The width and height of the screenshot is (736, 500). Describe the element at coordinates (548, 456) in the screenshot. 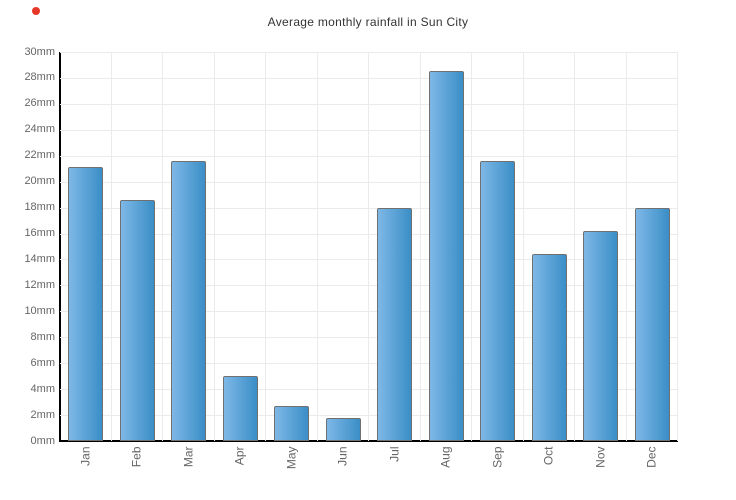

I see `x-label-oct: Oct` at that location.